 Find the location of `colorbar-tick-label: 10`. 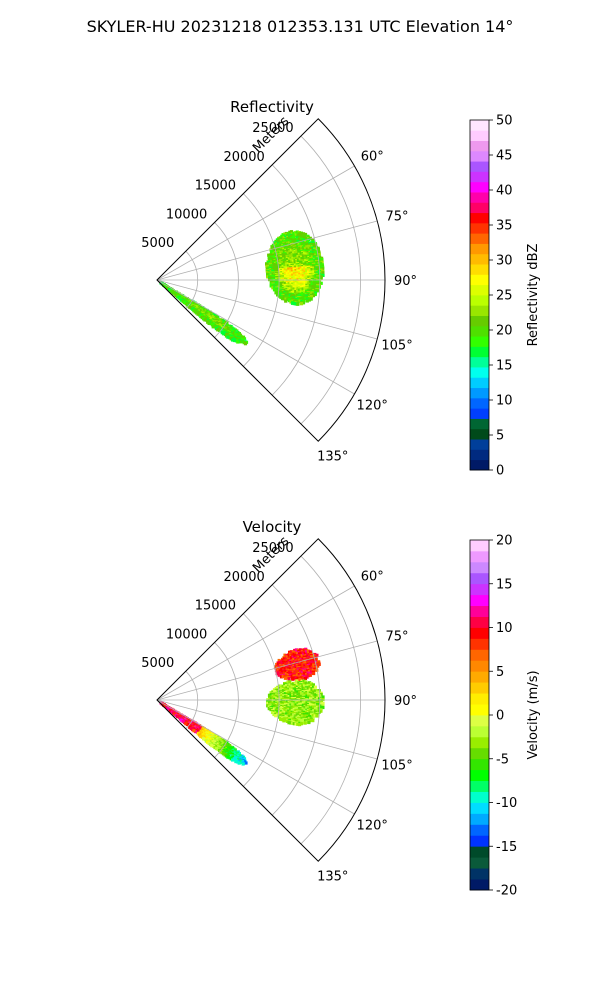

colorbar-tick-label: 10 is located at coordinates (504, 401).